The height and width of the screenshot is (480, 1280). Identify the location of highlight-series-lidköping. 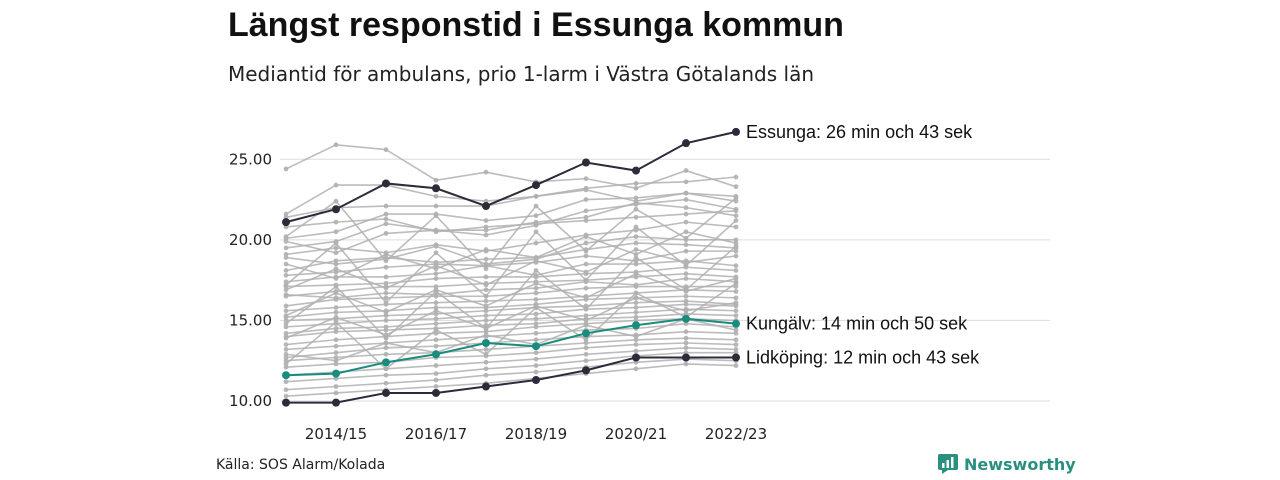
(511, 380).